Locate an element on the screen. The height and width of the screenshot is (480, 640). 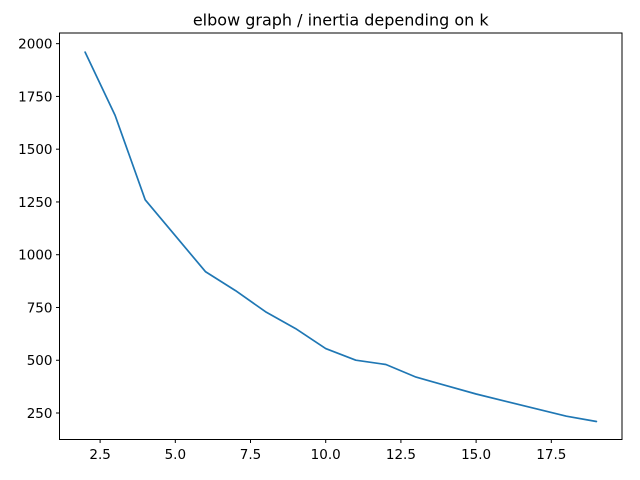
y-tick-label: 2000 is located at coordinates (35, 45).